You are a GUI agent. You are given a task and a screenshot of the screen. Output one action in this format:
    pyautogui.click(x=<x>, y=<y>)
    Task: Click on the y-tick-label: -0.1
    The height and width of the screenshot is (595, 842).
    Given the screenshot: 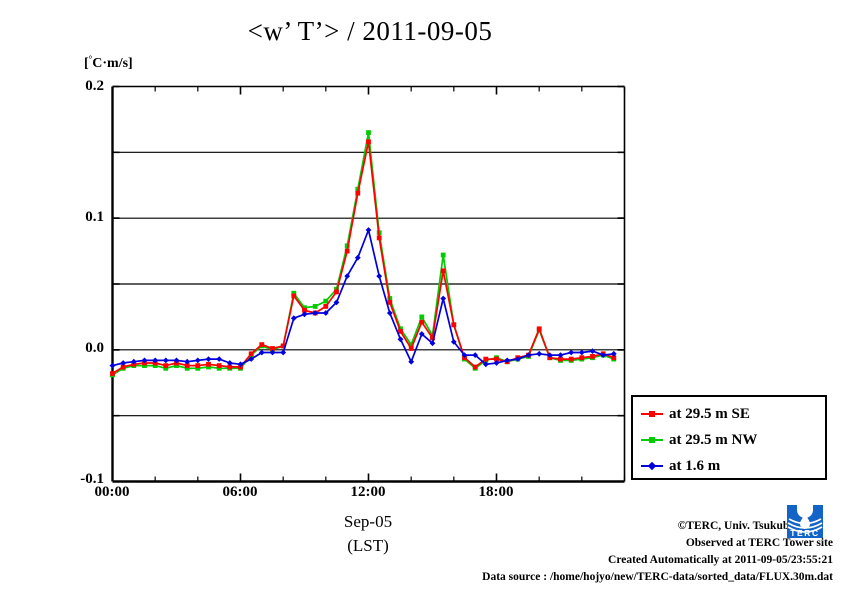 What is the action you would take?
    pyautogui.click(x=92, y=479)
    